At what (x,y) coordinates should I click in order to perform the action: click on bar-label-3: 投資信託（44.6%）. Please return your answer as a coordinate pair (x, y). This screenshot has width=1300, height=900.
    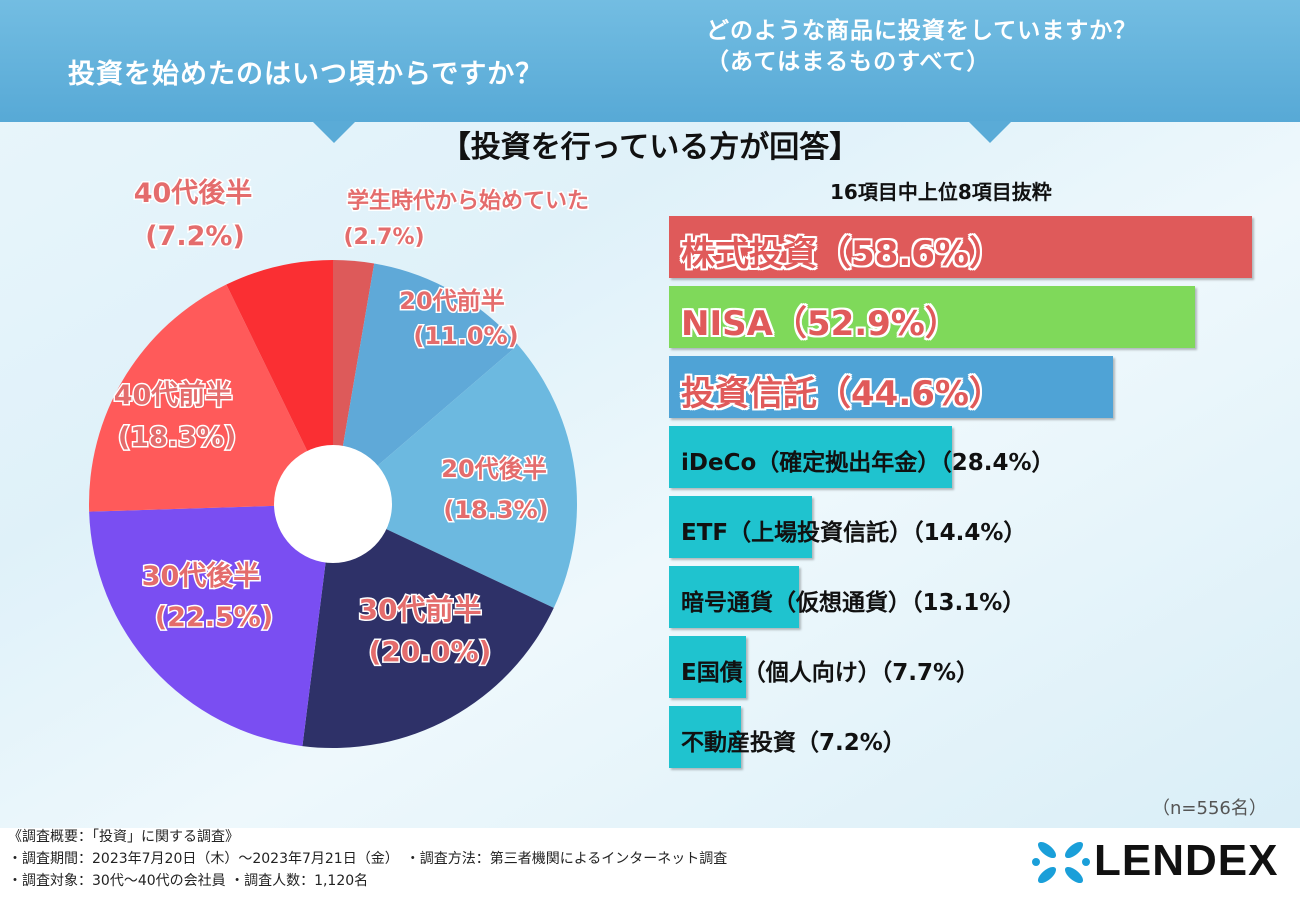
    Looking at the image, I should click on (842, 394).